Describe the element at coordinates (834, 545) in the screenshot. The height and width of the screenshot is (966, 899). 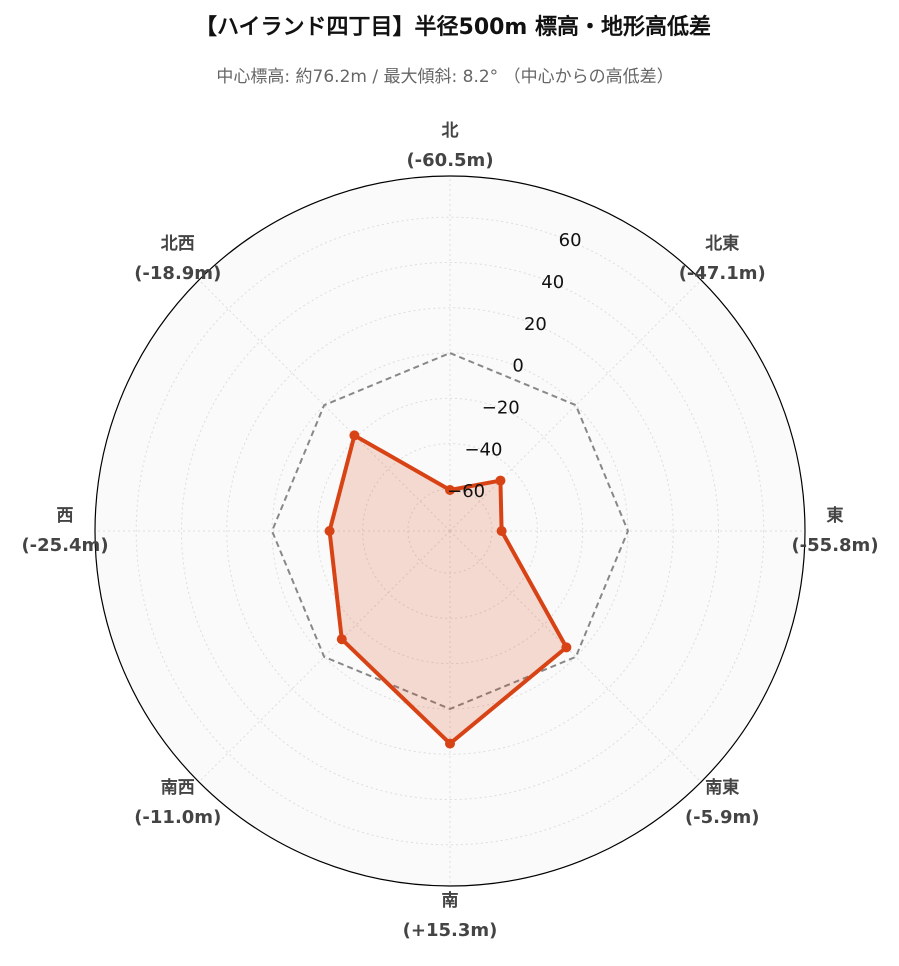
I see `value-label: (-55.8m)` at that location.